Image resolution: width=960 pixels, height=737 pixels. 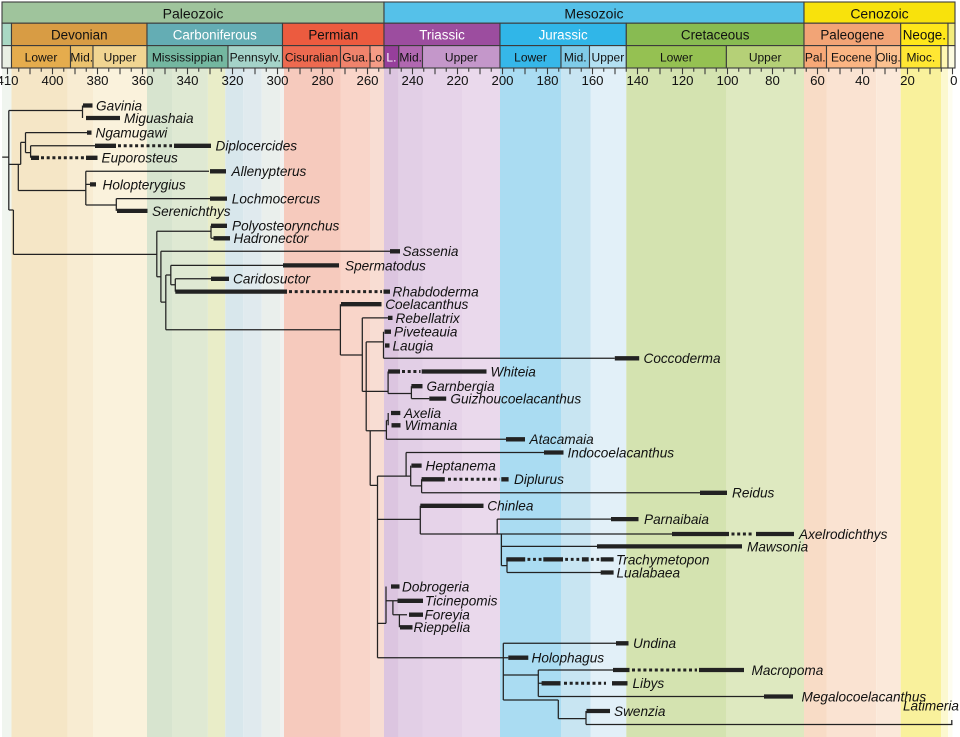 I want to click on svg-text: Neoge., so click(x=924, y=35).